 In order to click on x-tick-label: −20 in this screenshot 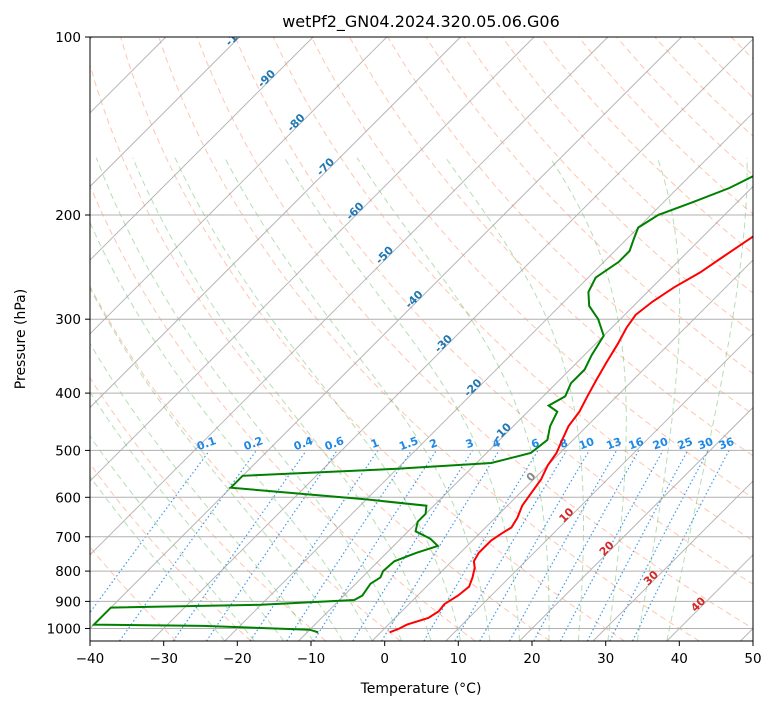, I will do `click(237, 659)`.